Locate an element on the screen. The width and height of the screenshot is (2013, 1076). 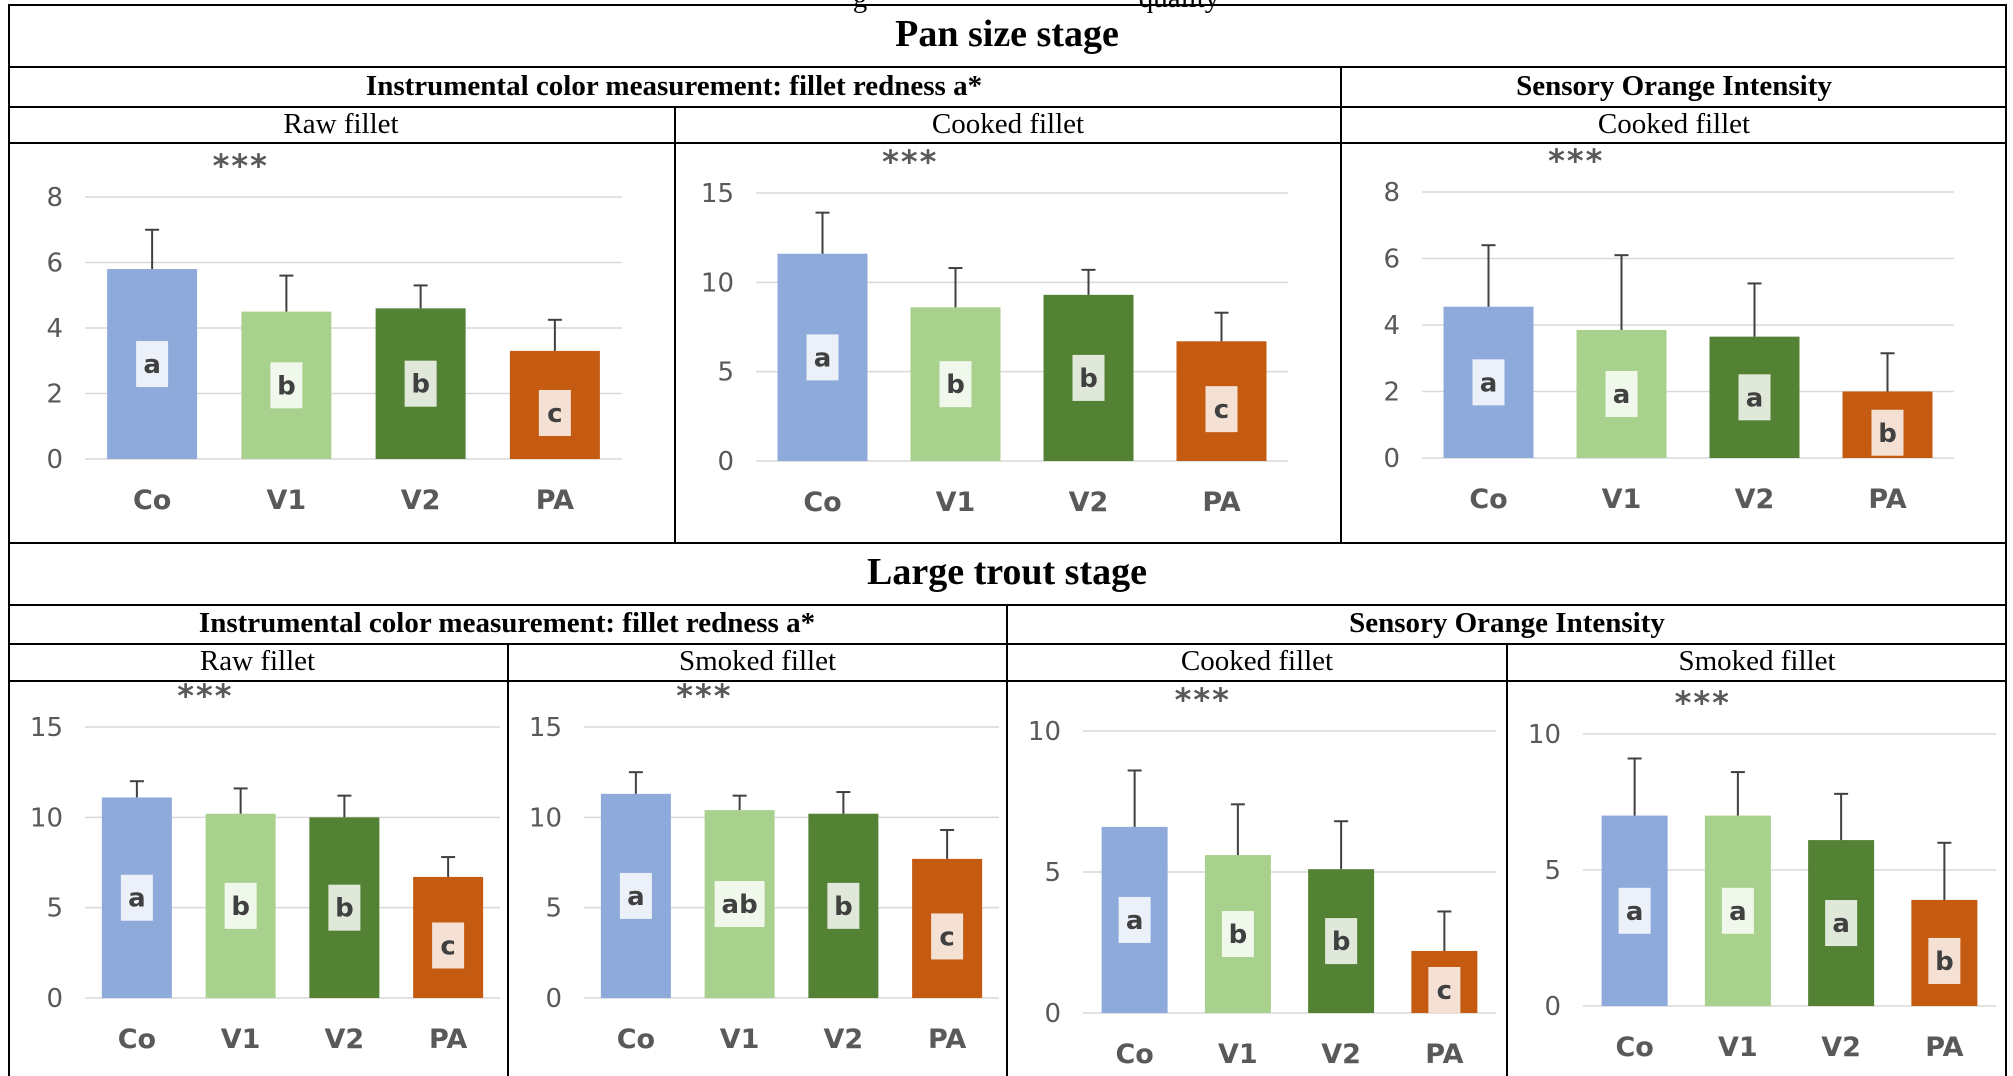
y-tick-label: 6 is located at coordinates (1391, 260).